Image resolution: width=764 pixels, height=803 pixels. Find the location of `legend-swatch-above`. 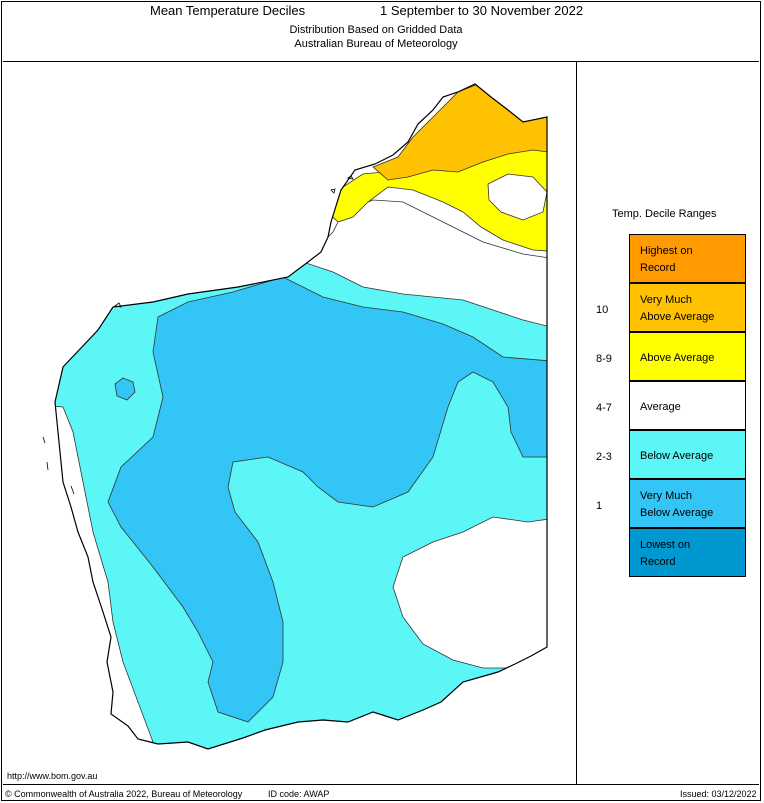

legend-swatch-above is located at coordinates (687, 356).